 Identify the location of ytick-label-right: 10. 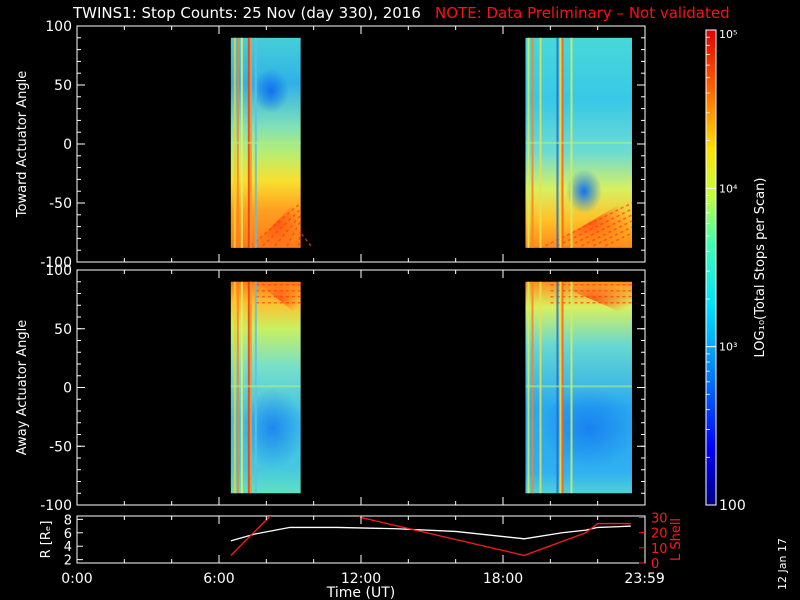
(659, 549).